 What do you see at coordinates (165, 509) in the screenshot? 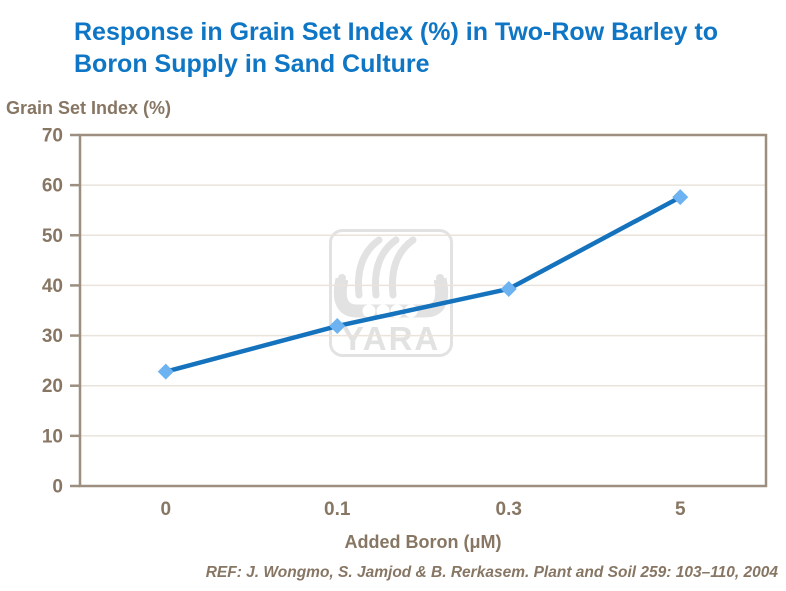
I see `x-tick-label-0: 0` at bounding box center [165, 509].